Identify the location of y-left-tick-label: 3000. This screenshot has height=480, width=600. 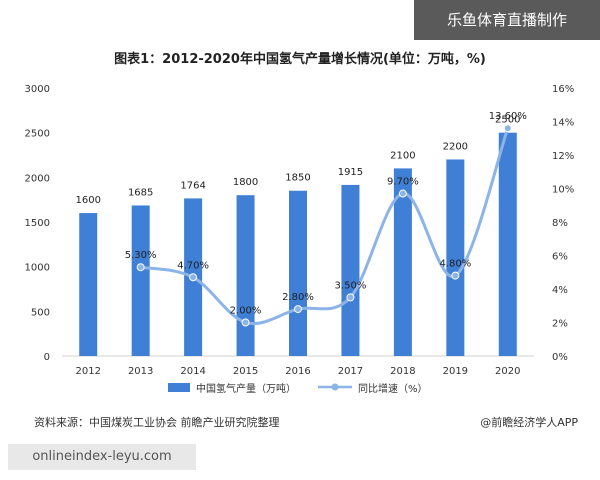
(37, 89).